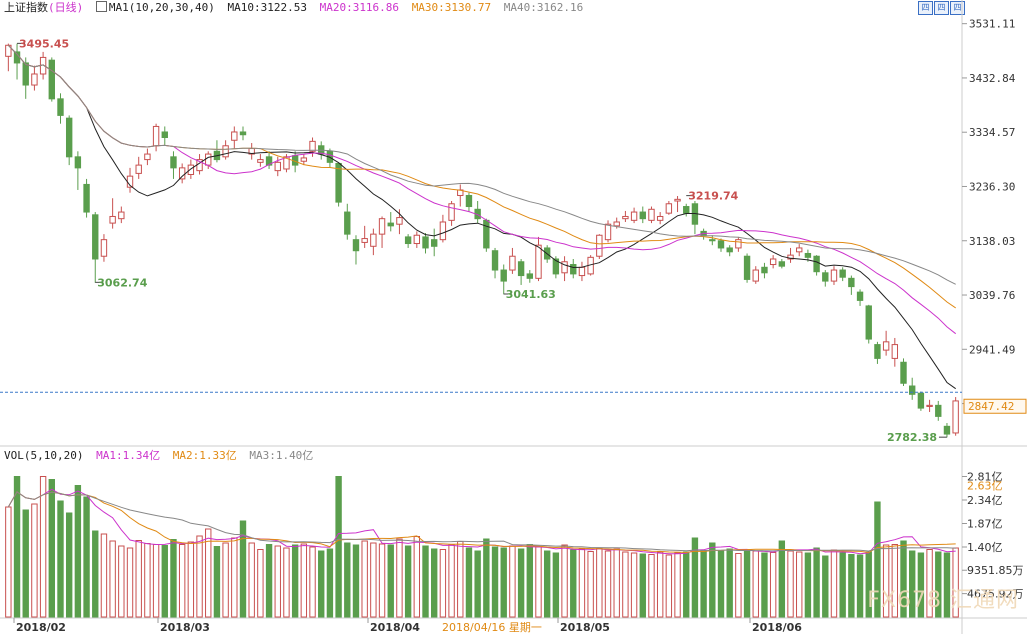  What do you see at coordinates (41, 627) in the screenshot?
I see `time-label: 2018/02` at bounding box center [41, 627].